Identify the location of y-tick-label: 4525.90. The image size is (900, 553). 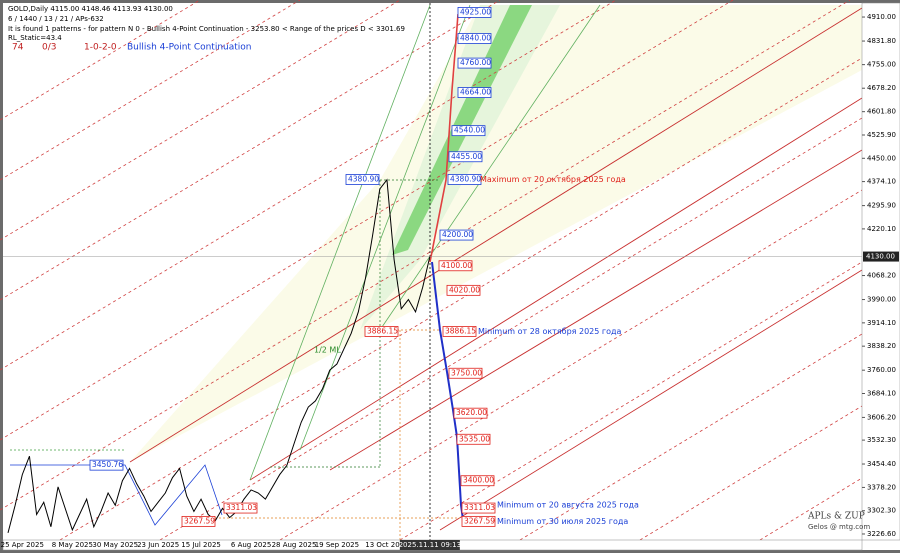
(881, 135).